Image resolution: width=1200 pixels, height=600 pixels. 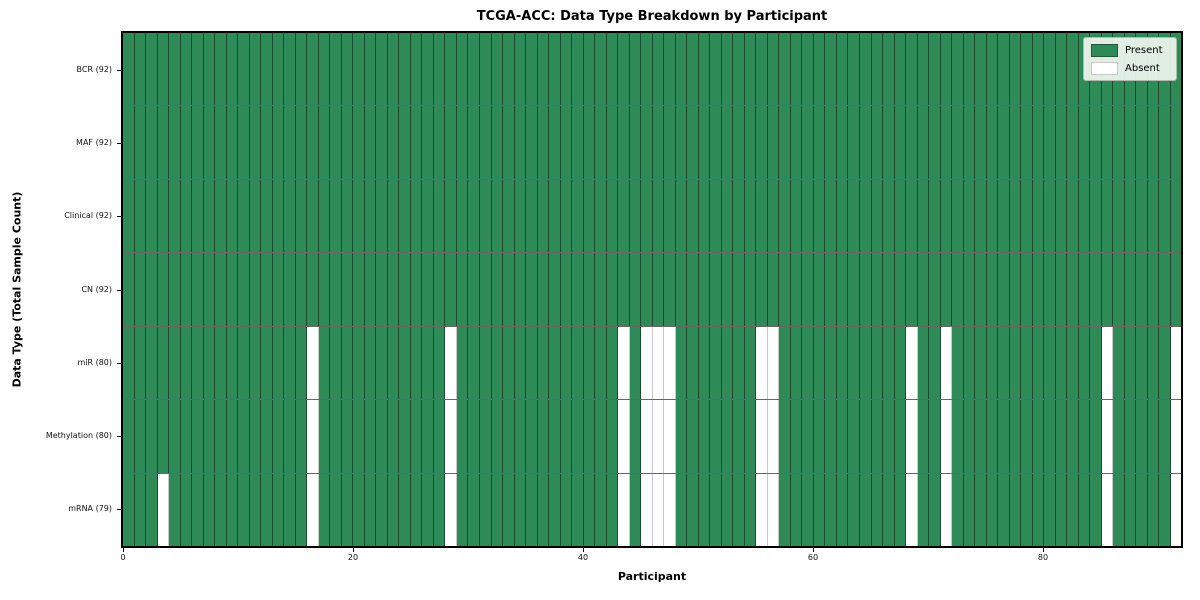 I want to click on legend-label-absent: Absent, so click(x=1142, y=68).